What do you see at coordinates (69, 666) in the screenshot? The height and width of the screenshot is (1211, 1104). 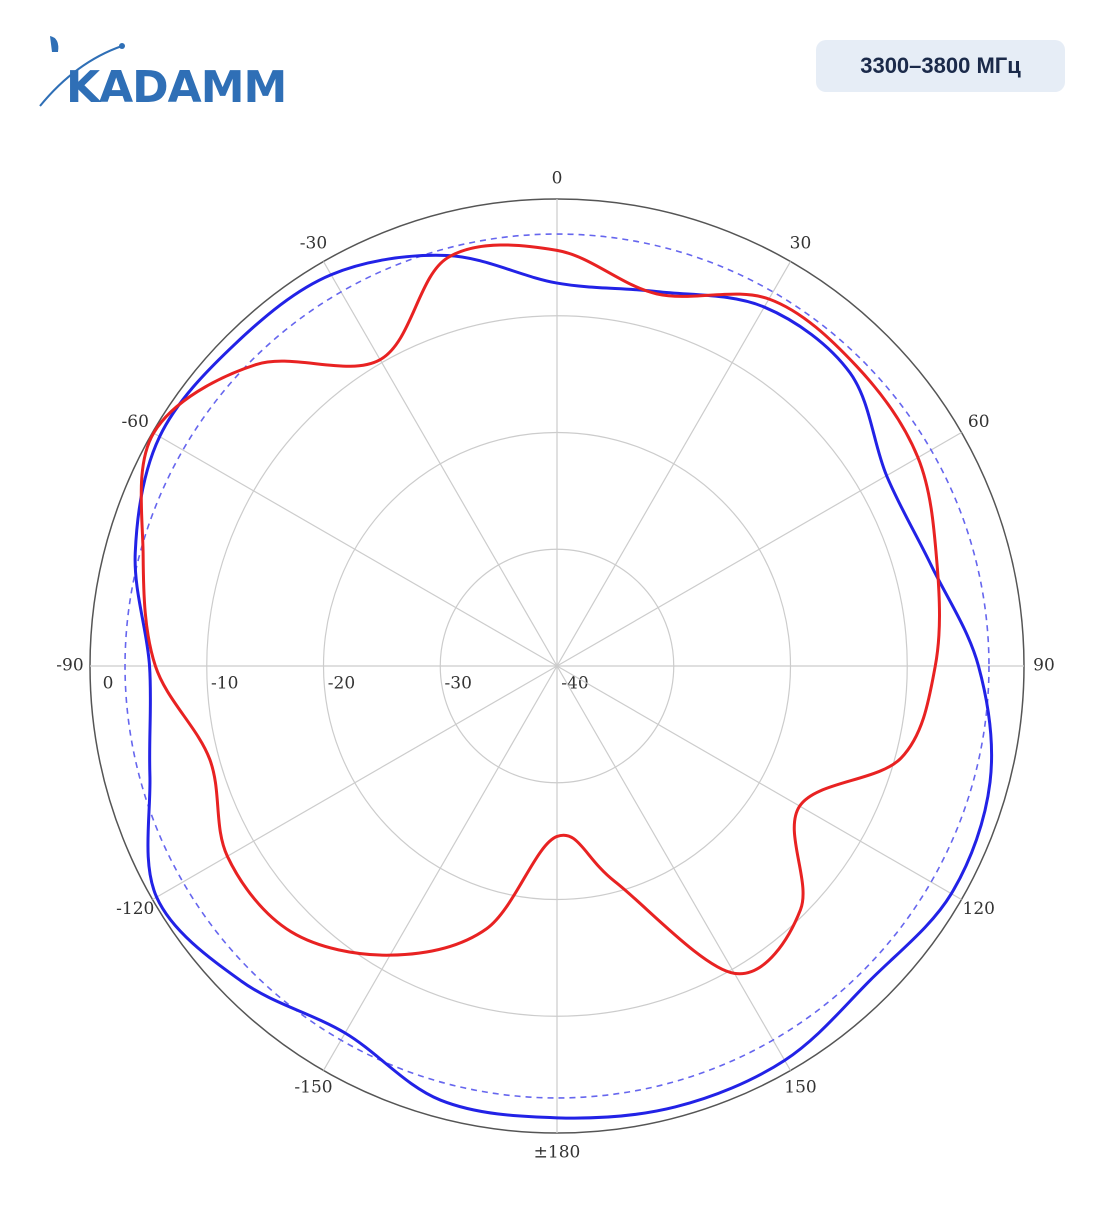 I see `theta-tick-label: -90` at bounding box center [69, 666].